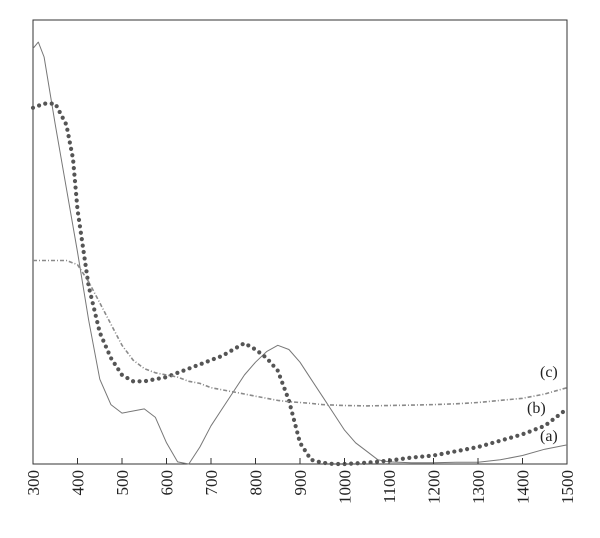 This screenshot has width=600, height=538. What do you see at coordinates (256, 483) in the screenshot?
I see `x-tick-label-5: 800` at bounding box center [256, 483].